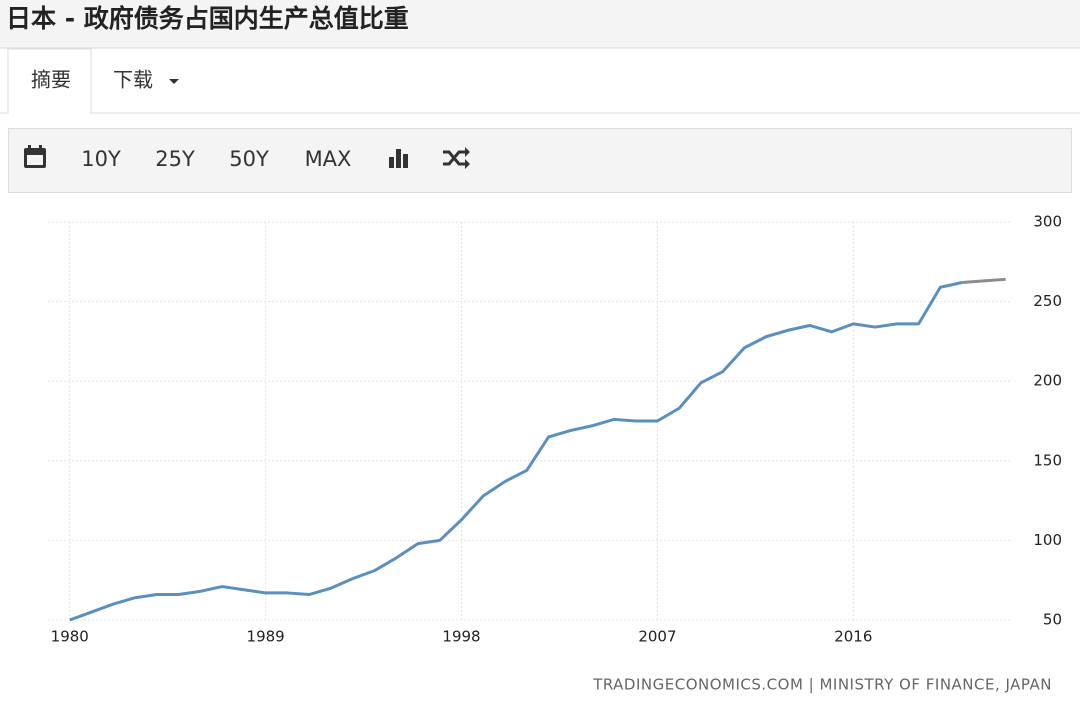 The width and height of the screenshot is (1080, 714). Describe the element at coordinates (1047, 301) in the screenshot. I see `y-tick-label: 250` at that location.